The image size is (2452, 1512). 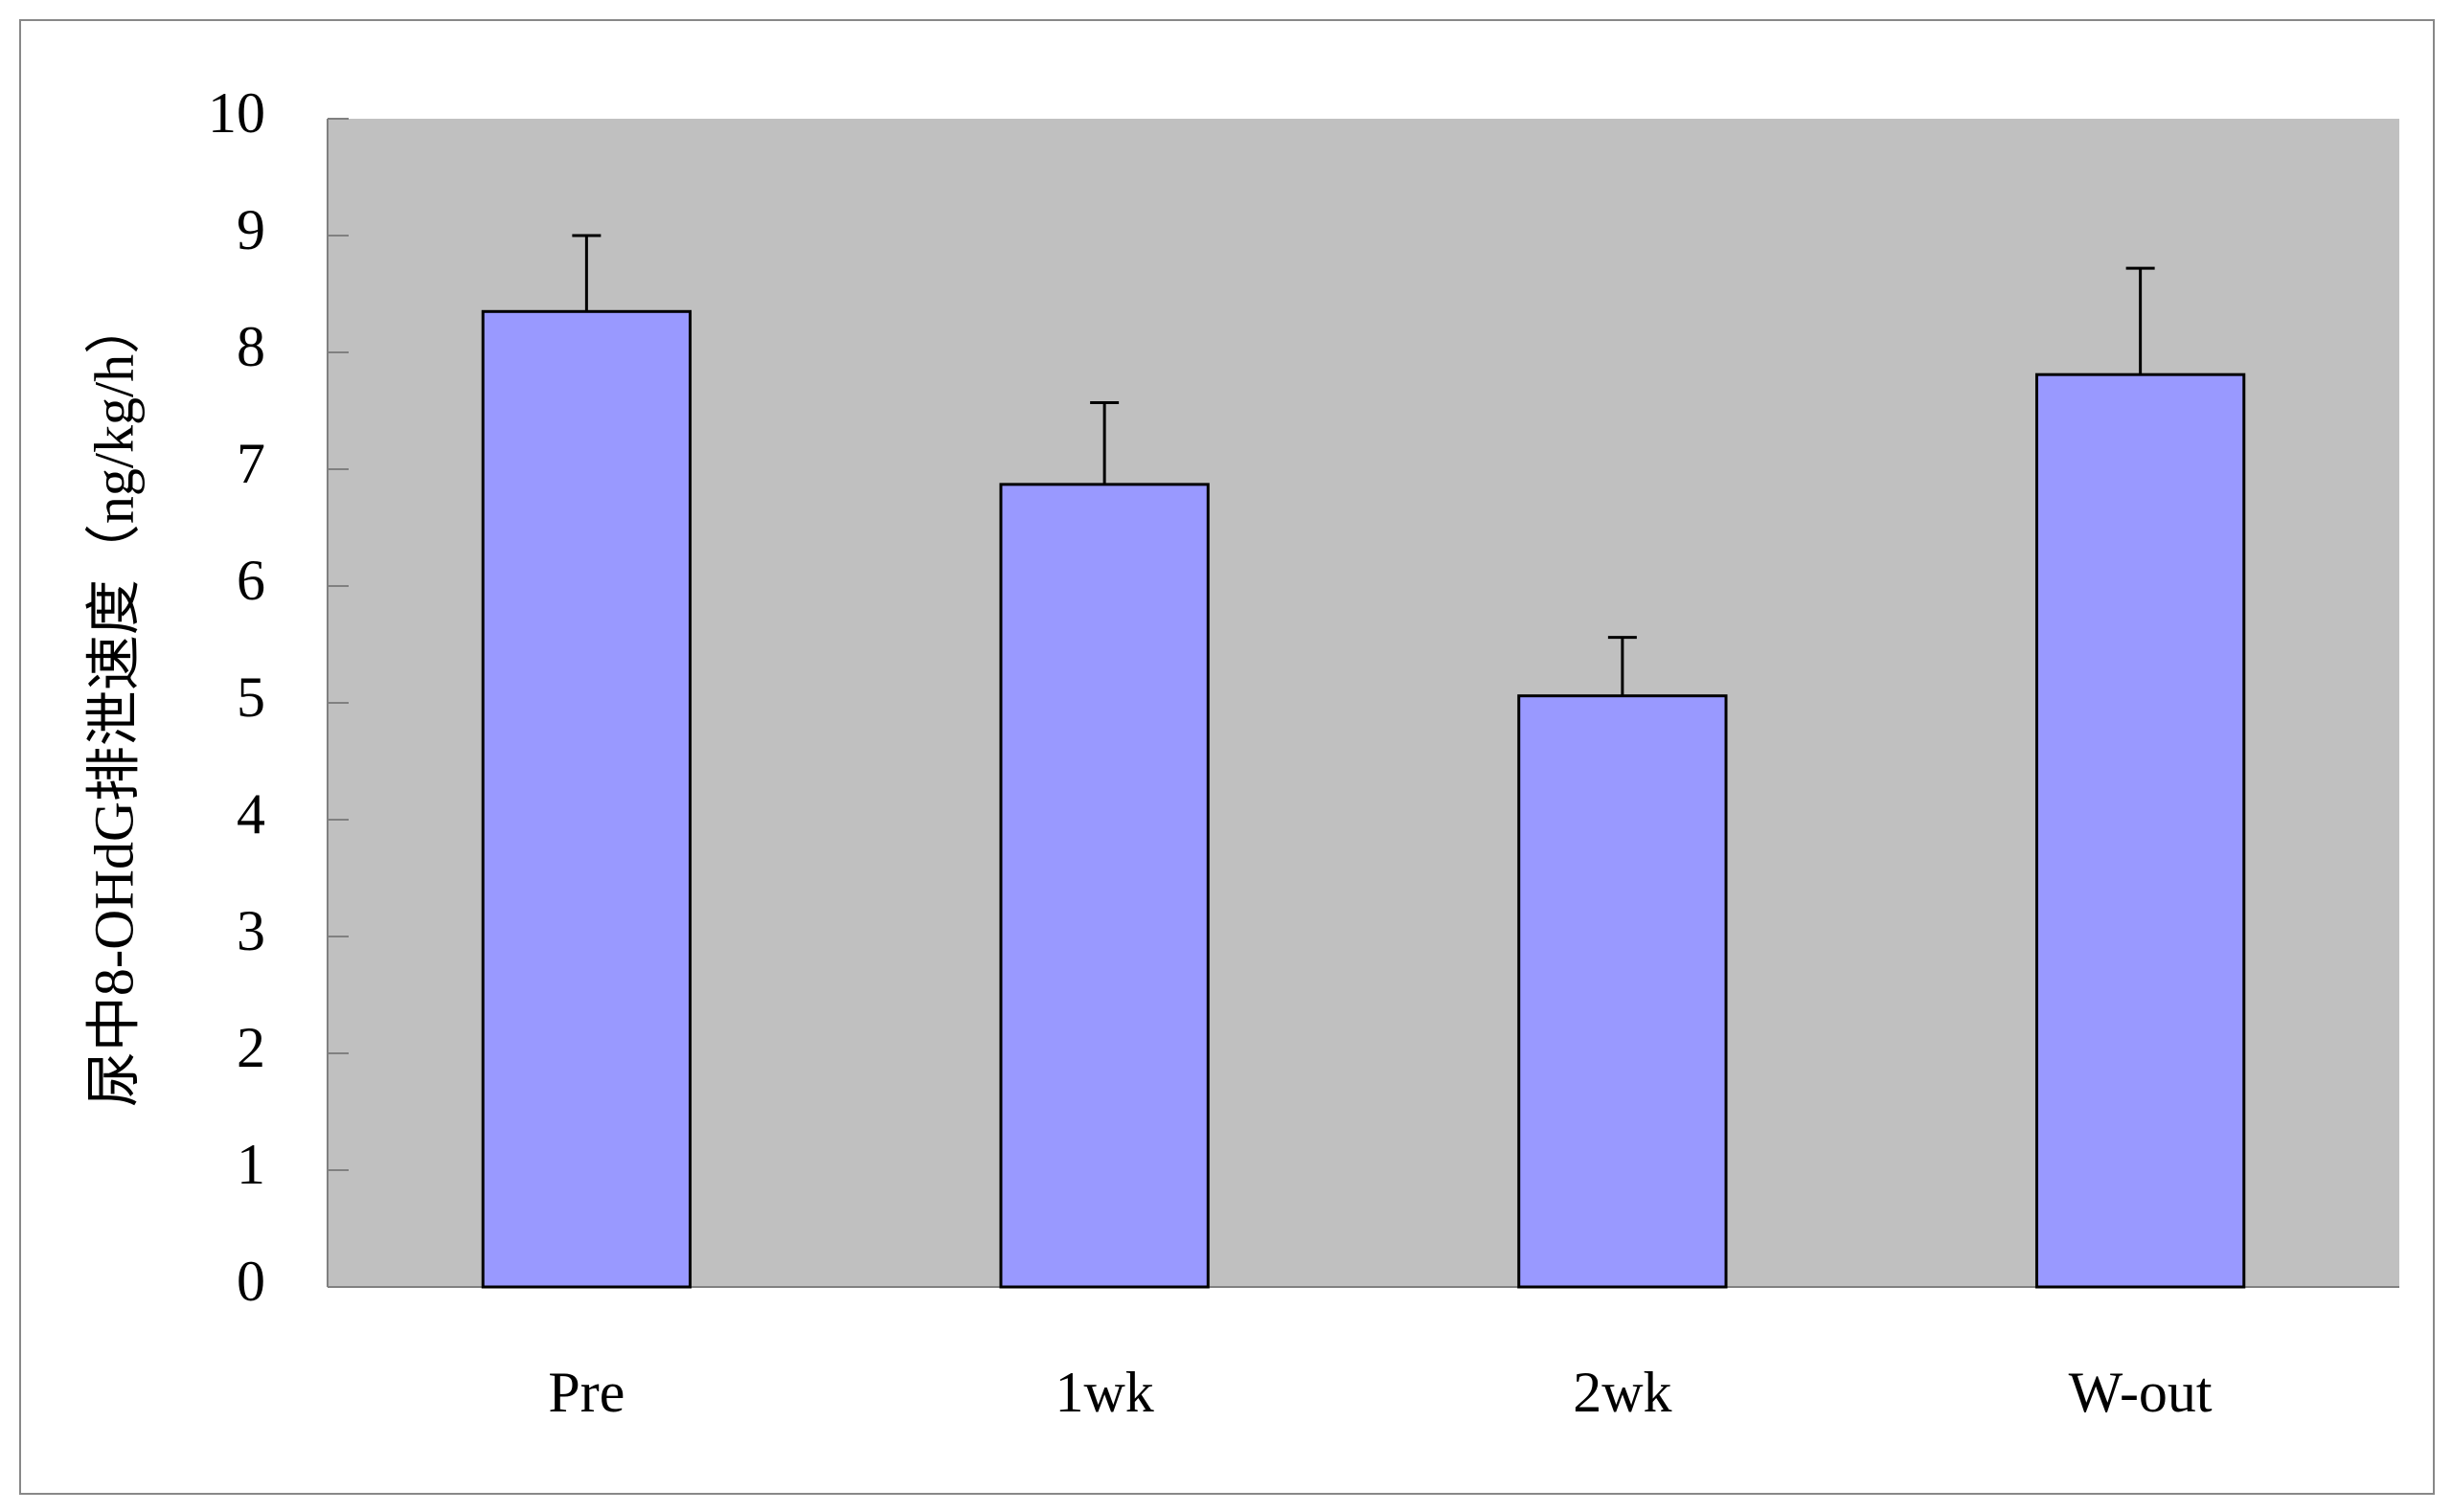 I want to click on y-tick-label: 10, so click(x=236, y=113).